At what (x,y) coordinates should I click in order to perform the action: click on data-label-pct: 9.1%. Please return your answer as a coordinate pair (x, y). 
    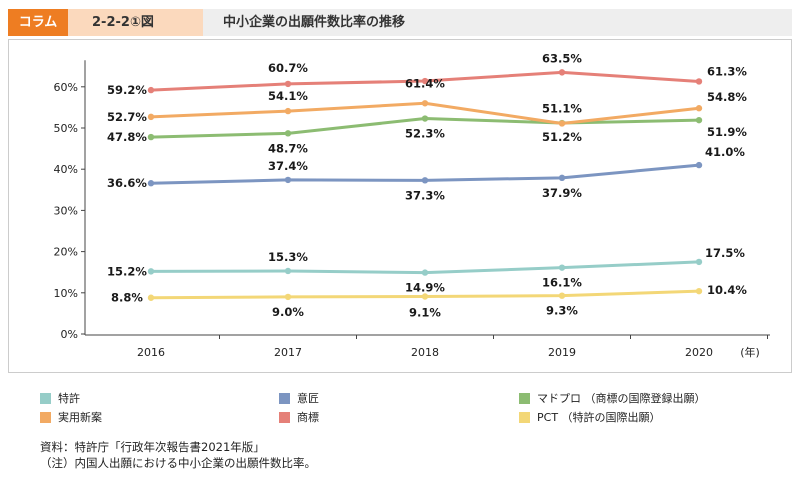
    Looking at the image, I should click on (425, 313).